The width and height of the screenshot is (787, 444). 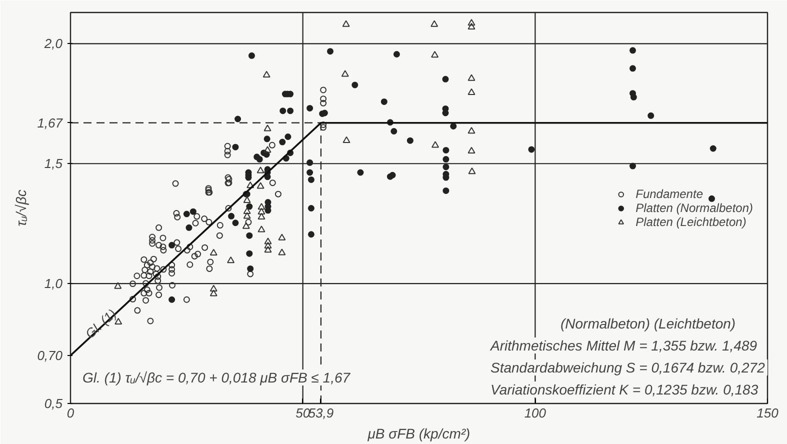 What do you see at coordinates (321, 413) in the screenshot?
I see `x-tick-label: 53,9` at bounding box center [321, 413].